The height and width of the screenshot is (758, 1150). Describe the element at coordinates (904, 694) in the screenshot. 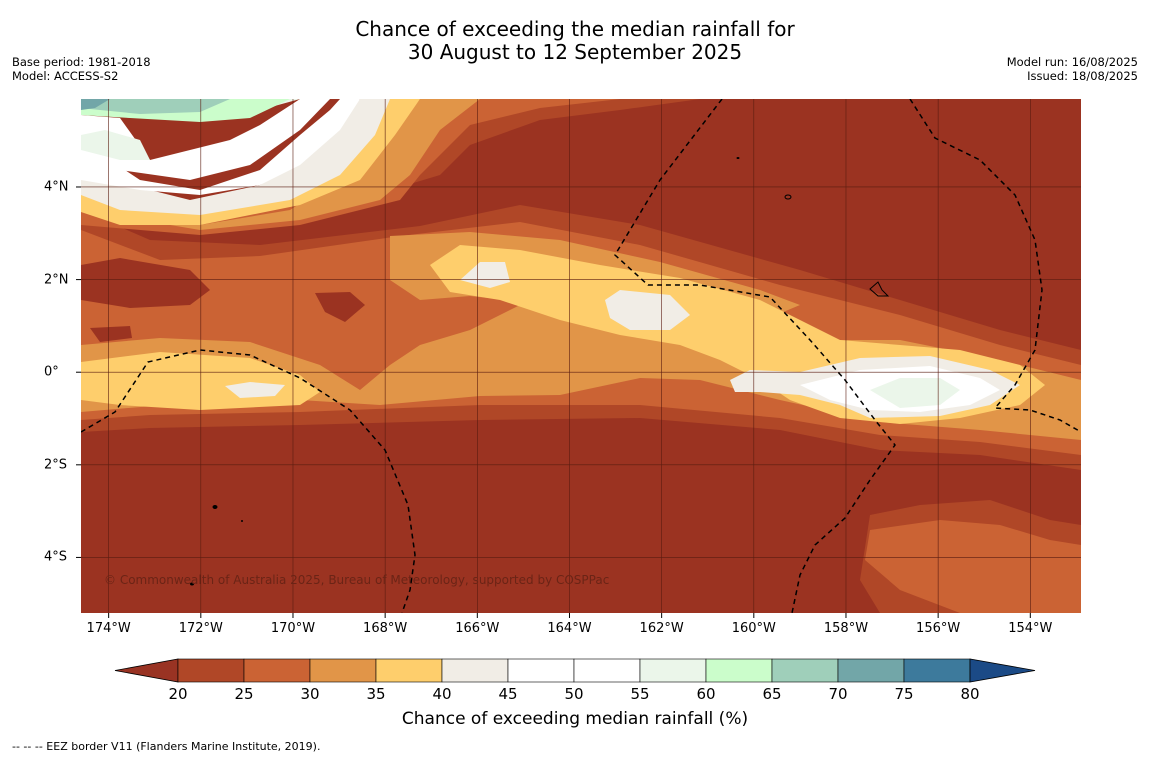

I see `colorbar-tick-label: 75` at that location.